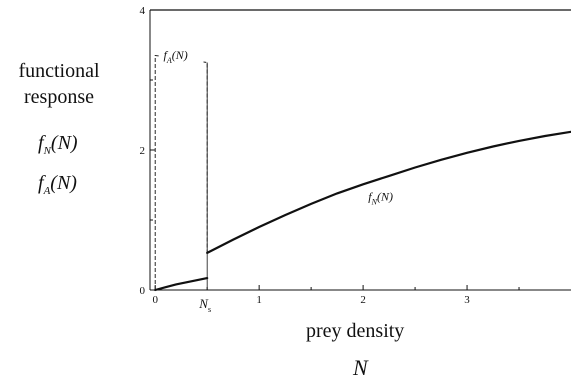 This screenshot has width=571, height=383. What do you see at coordinates (41, 183) in the screenshot?
I see `fa-base: f` at bounding box center [41, 183].